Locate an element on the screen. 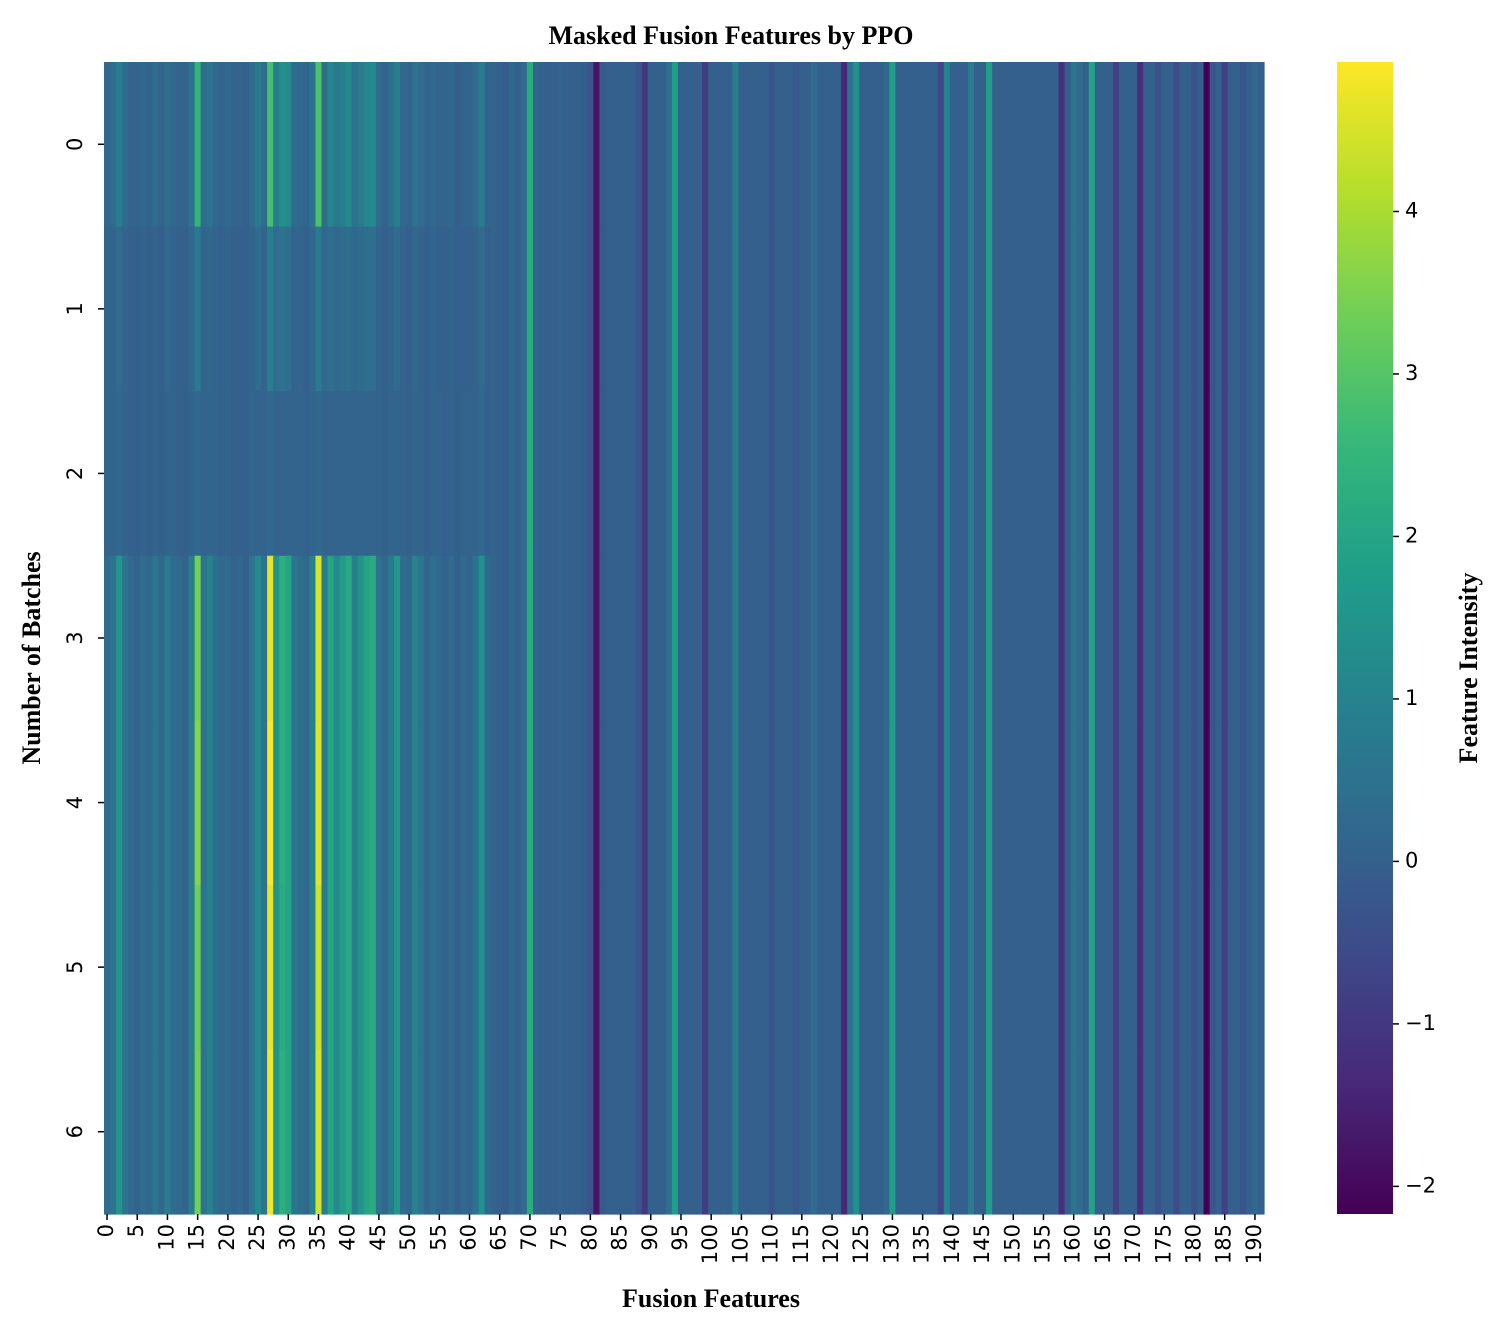 Image resolution: width=1500 pixels, height=1319 pixels. x-tick-label: 125 is located at coordinates (861, 1244).